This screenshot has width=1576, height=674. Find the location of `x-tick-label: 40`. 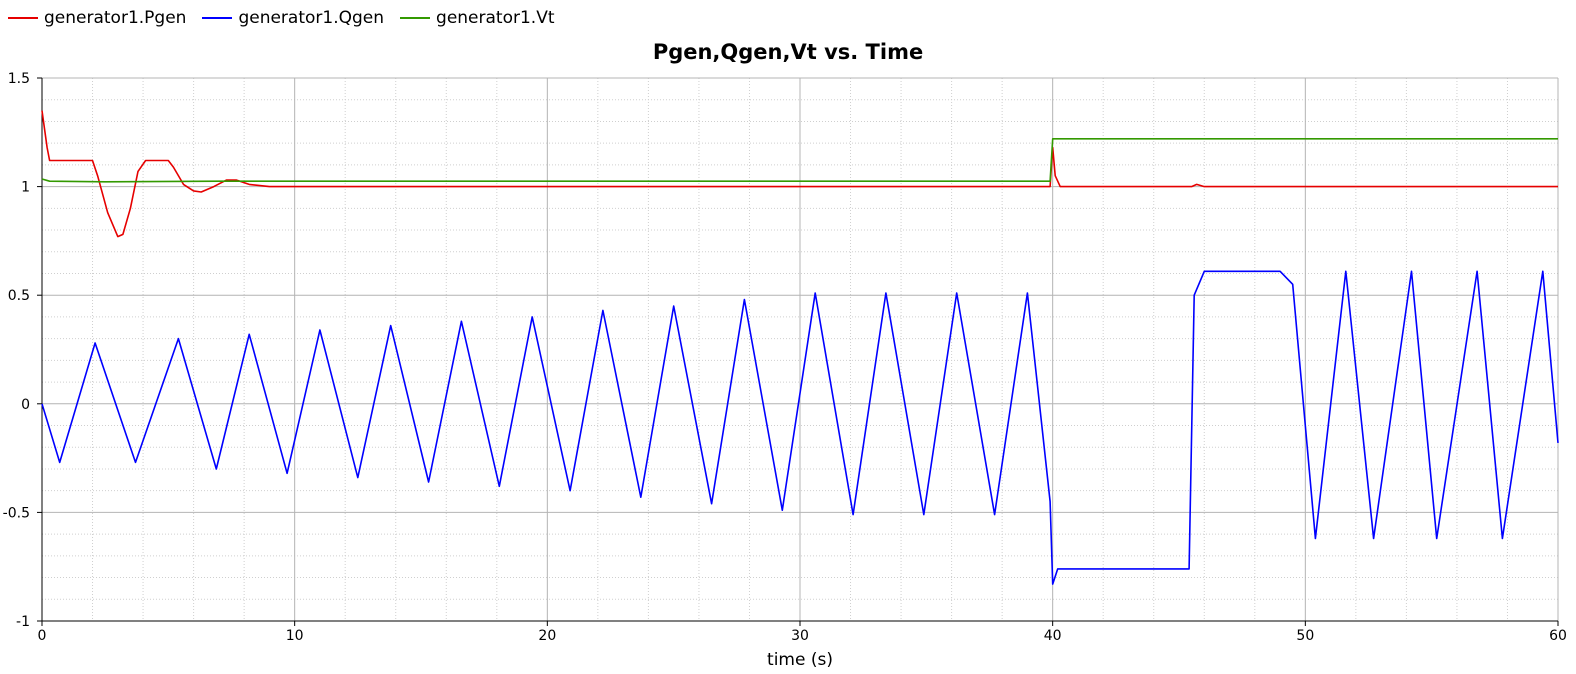

x-tick-label: 40 is located at coordinates (1053, 636).